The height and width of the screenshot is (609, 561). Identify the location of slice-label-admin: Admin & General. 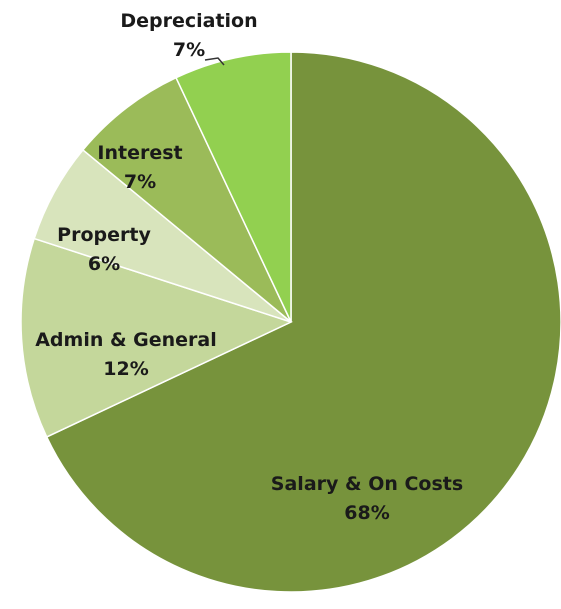
(126, 340).